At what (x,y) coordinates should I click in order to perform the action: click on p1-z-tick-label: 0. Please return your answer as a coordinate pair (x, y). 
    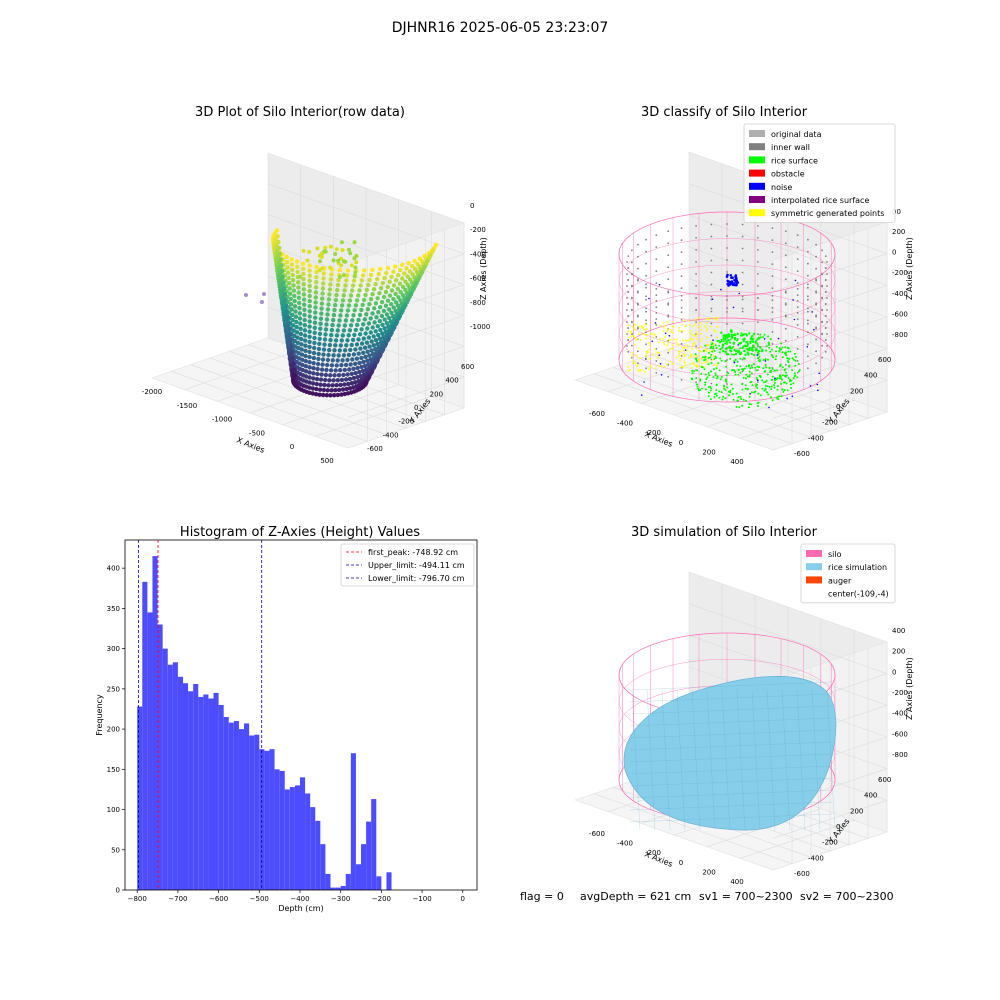
    Looking at the image, I should click on (472, 206).